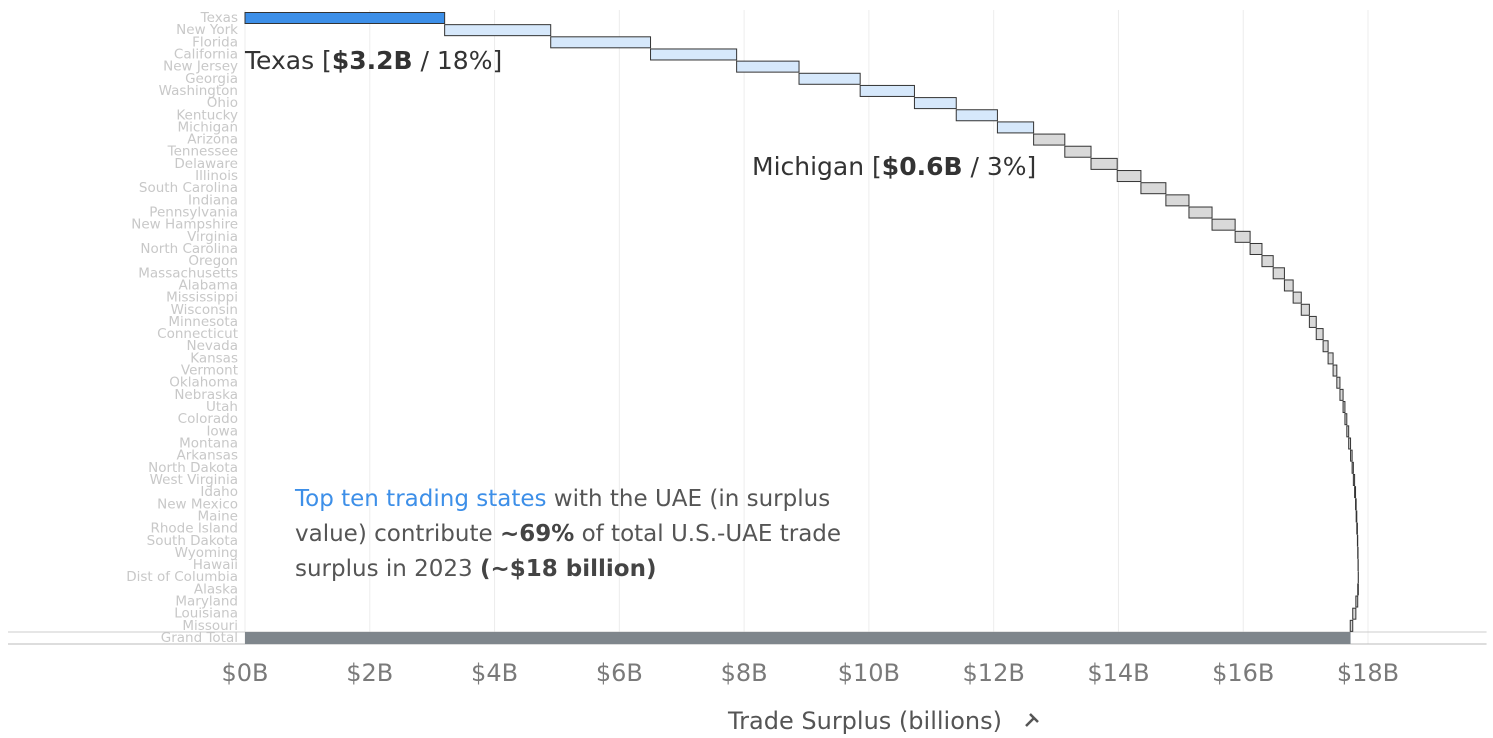 This screenshot has height=738, width=1493. Describe the element at coordinates (494, 673) in the screenshot. I see `x-tick-label: $4B` at that location.